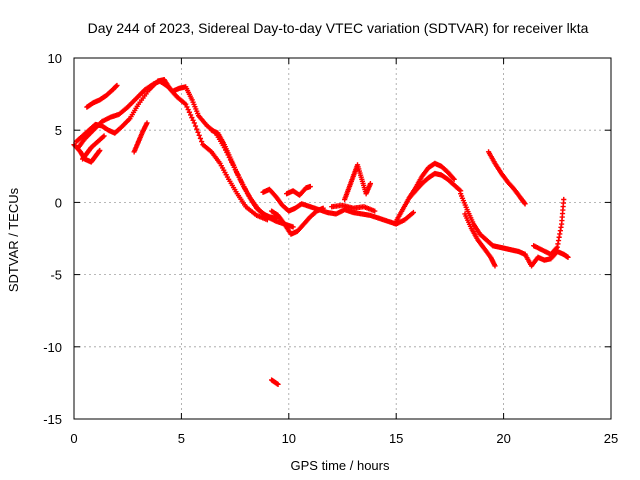 The width and height of the screenshot is (640, 480). I want to click on y-tick-label: -15, so click(52, 419).